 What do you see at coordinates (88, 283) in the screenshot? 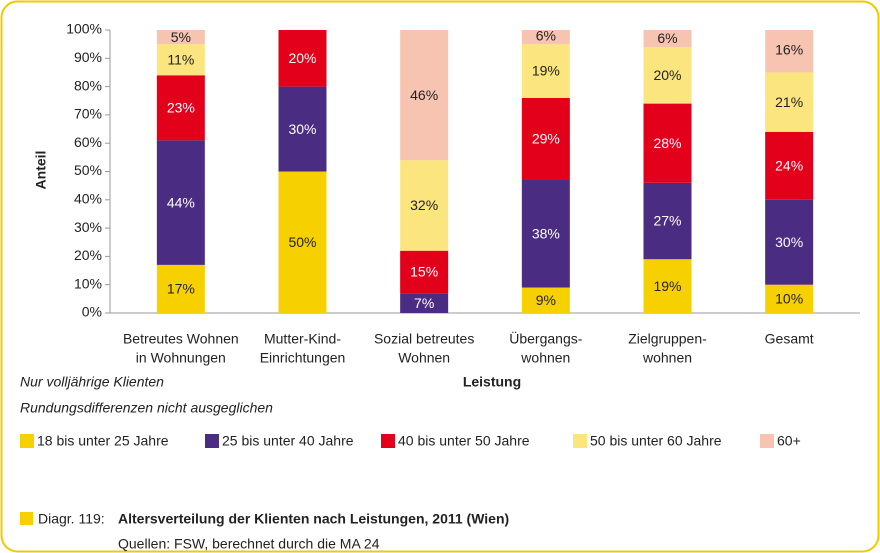
I see `y-tick-label: 10%` at bounding box center [88, 283].